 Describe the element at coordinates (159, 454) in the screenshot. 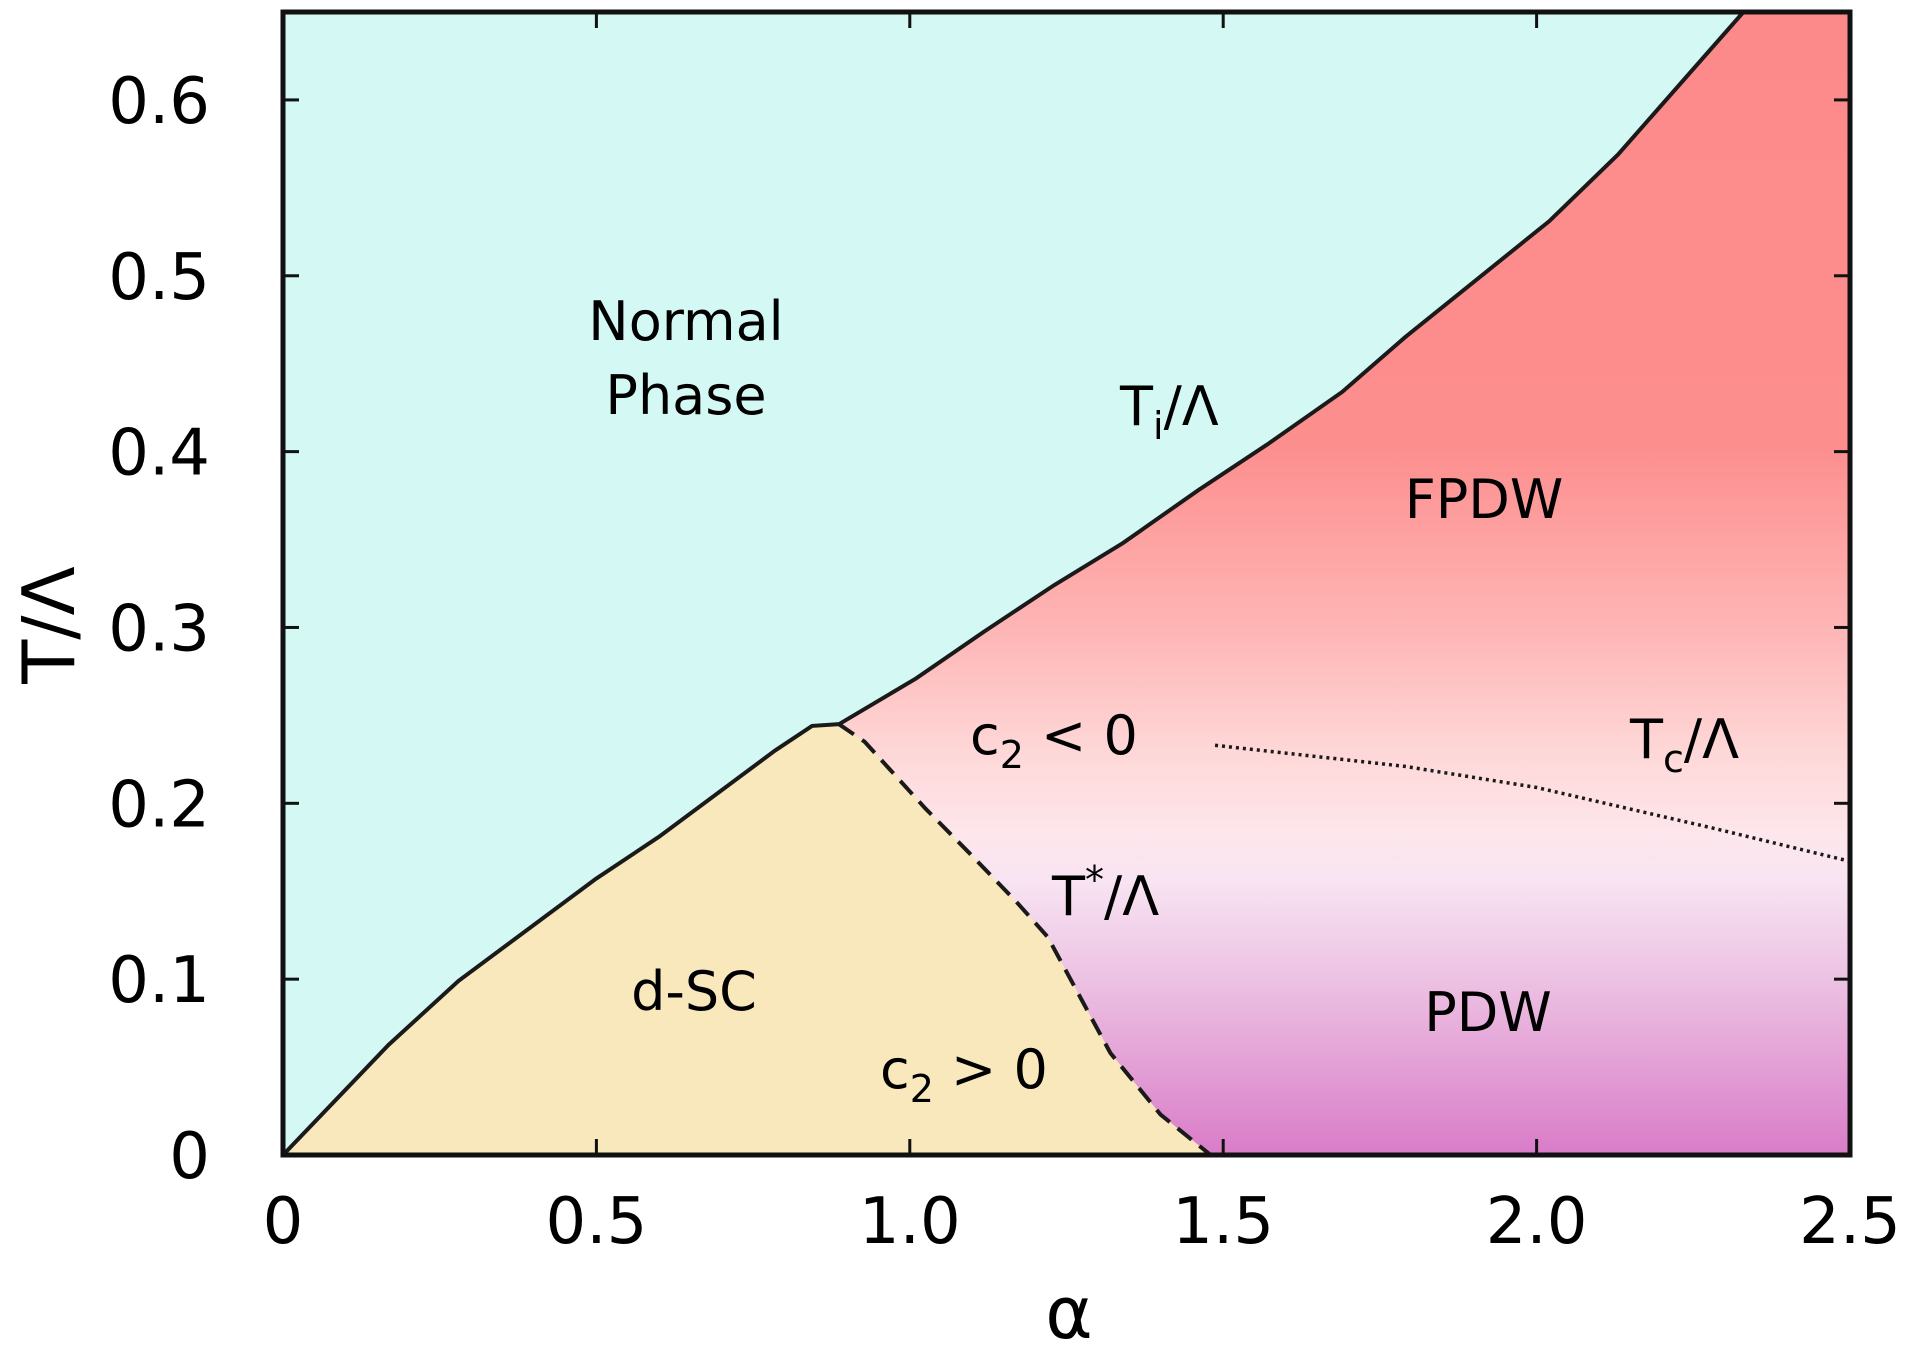

I see `y-tick-label: 0.4` at that location.